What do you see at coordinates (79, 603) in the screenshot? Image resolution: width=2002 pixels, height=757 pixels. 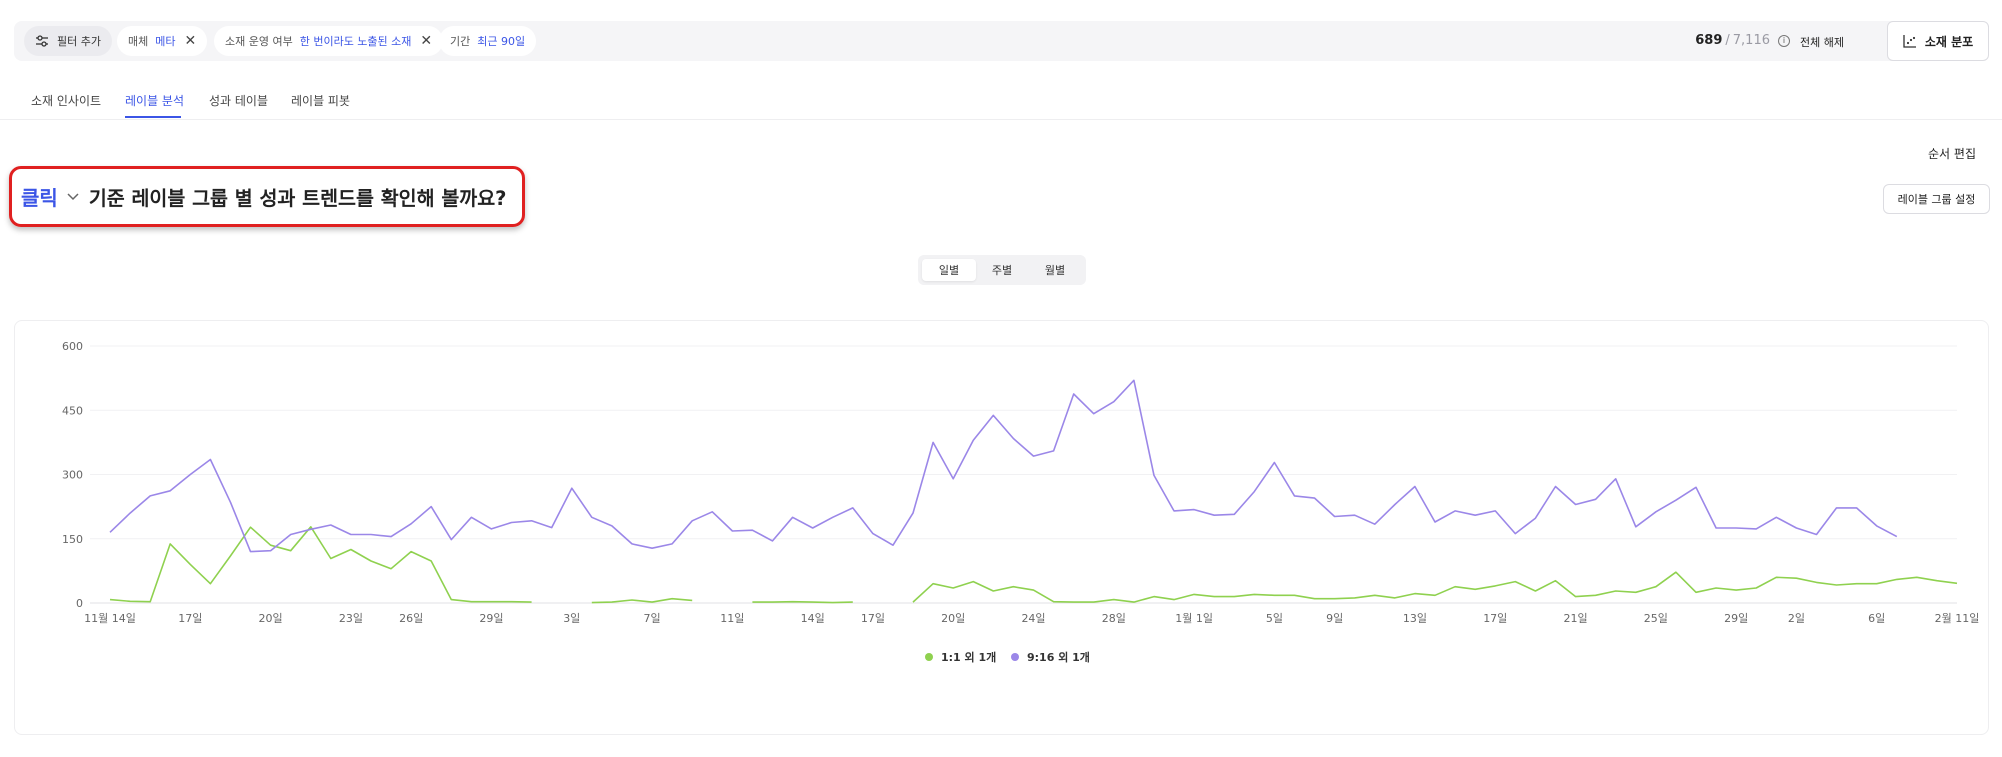 I see `y-tick-label: 0` at bounding box center [79, 603].